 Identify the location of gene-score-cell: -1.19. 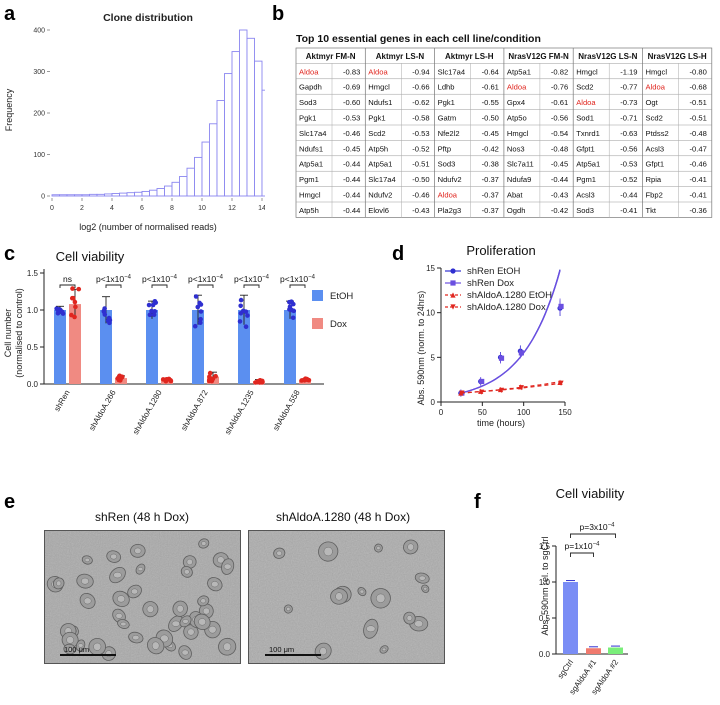
(628, 71).